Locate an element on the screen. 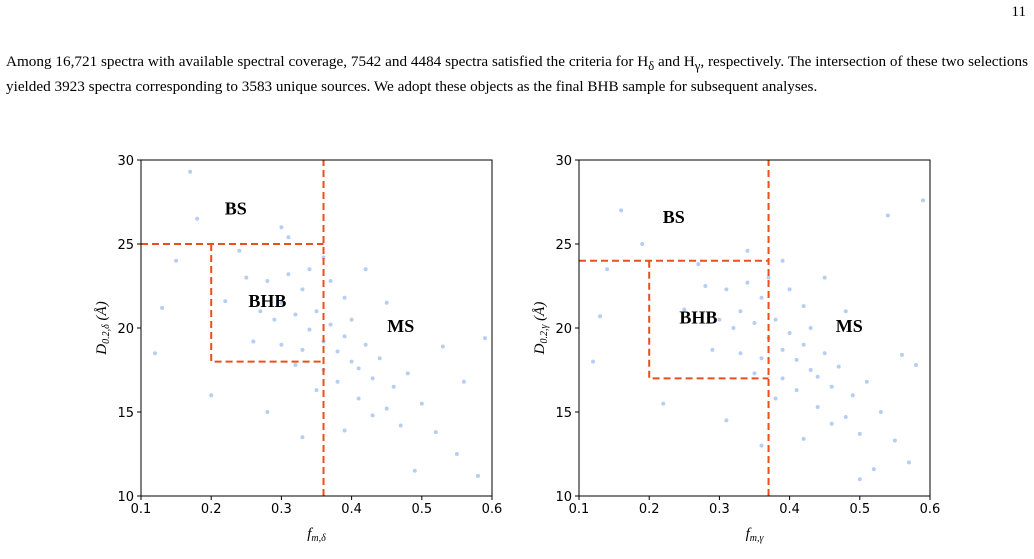  x-tick-label: 0.2 is located at coordinates (211, 509).